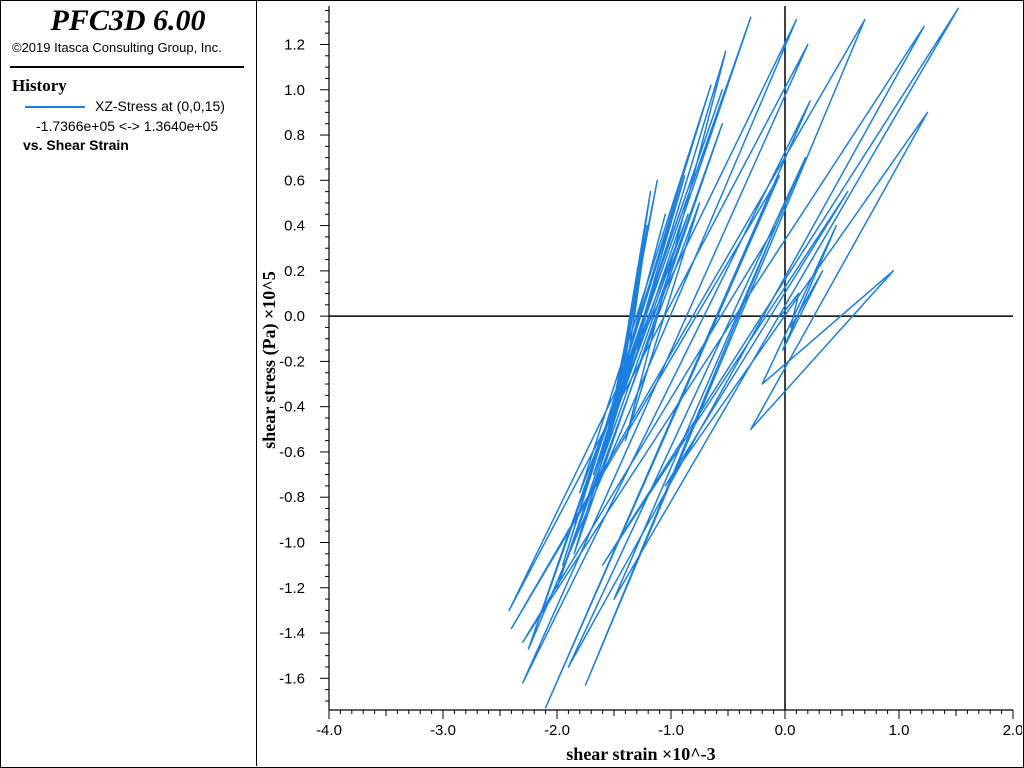 The image size is (1024, 768). Describe the element at coordinates (292, 497) in the screenshot. I see `y-tick-label: -0.8` at that location.